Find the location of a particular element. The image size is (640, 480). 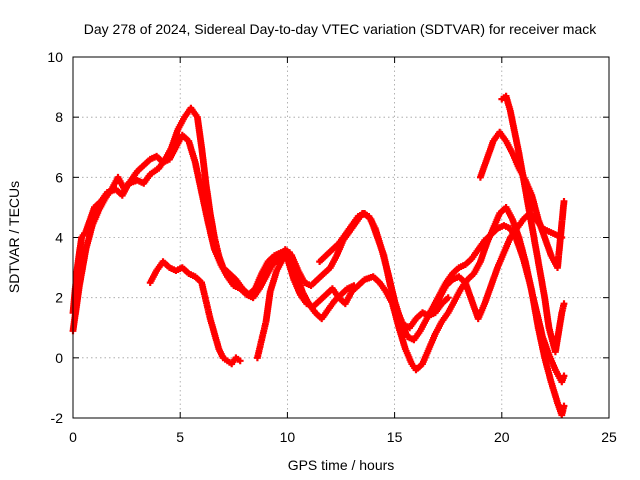

y-tick-label: 0 is located at coordinates (59, 358).